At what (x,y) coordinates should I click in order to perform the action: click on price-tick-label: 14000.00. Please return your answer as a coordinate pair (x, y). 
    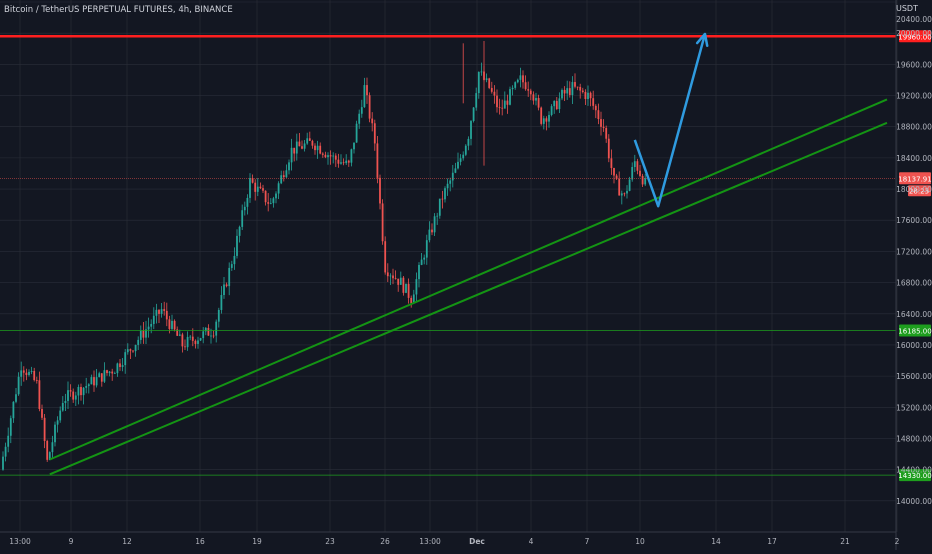
    Looking at the image, I should click on (914, 501).